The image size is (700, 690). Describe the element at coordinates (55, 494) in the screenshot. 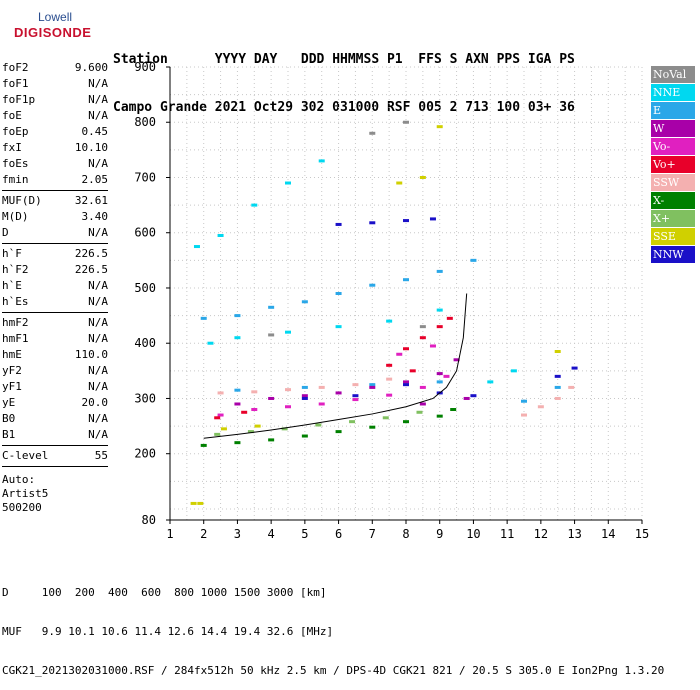

I see `autoscaling-info: Auto: Artist5 500200` at that location.